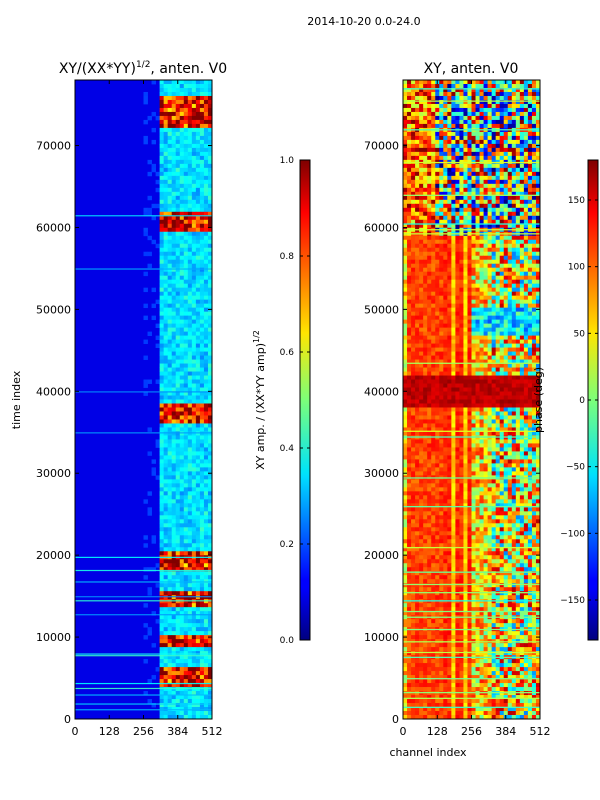  What do you see at coordinates (143, 688) in the screenshot?
I see `heat-streak` at bounding box center [143, 688].